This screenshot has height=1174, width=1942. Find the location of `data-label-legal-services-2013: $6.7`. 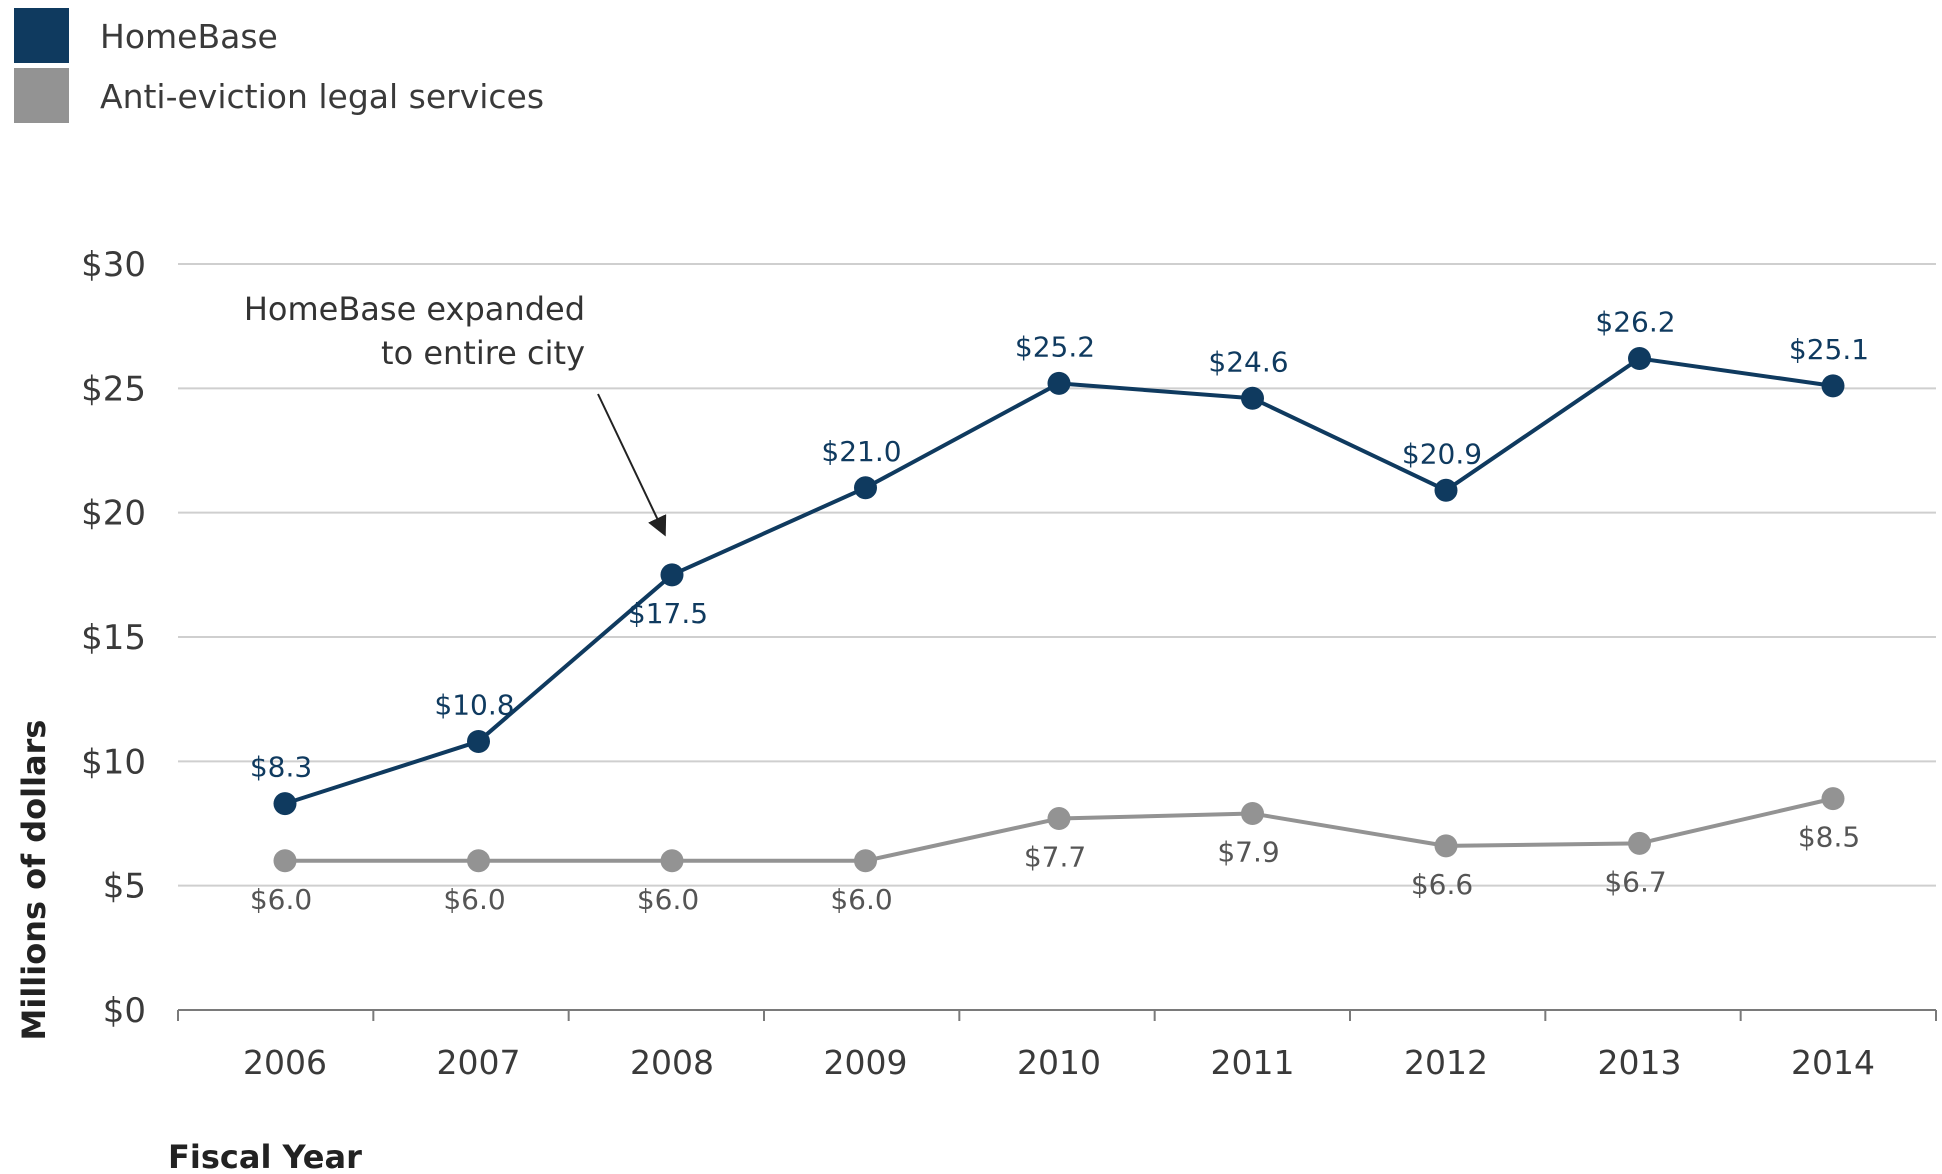

data-label-legal-services-2013: $6.7 is located at coordinates (1635, 881).